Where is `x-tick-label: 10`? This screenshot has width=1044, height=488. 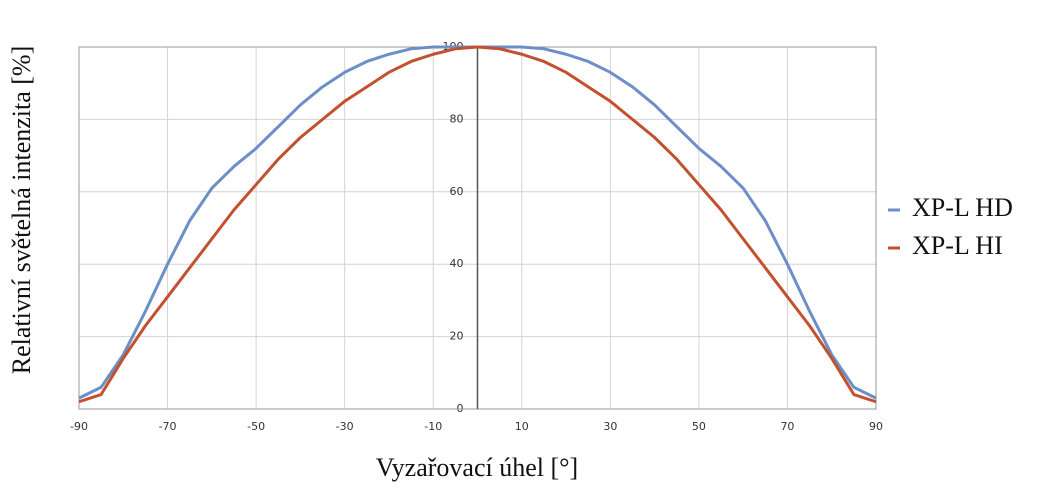 x-tick-label: 10 is located at coordinates (522, 426).